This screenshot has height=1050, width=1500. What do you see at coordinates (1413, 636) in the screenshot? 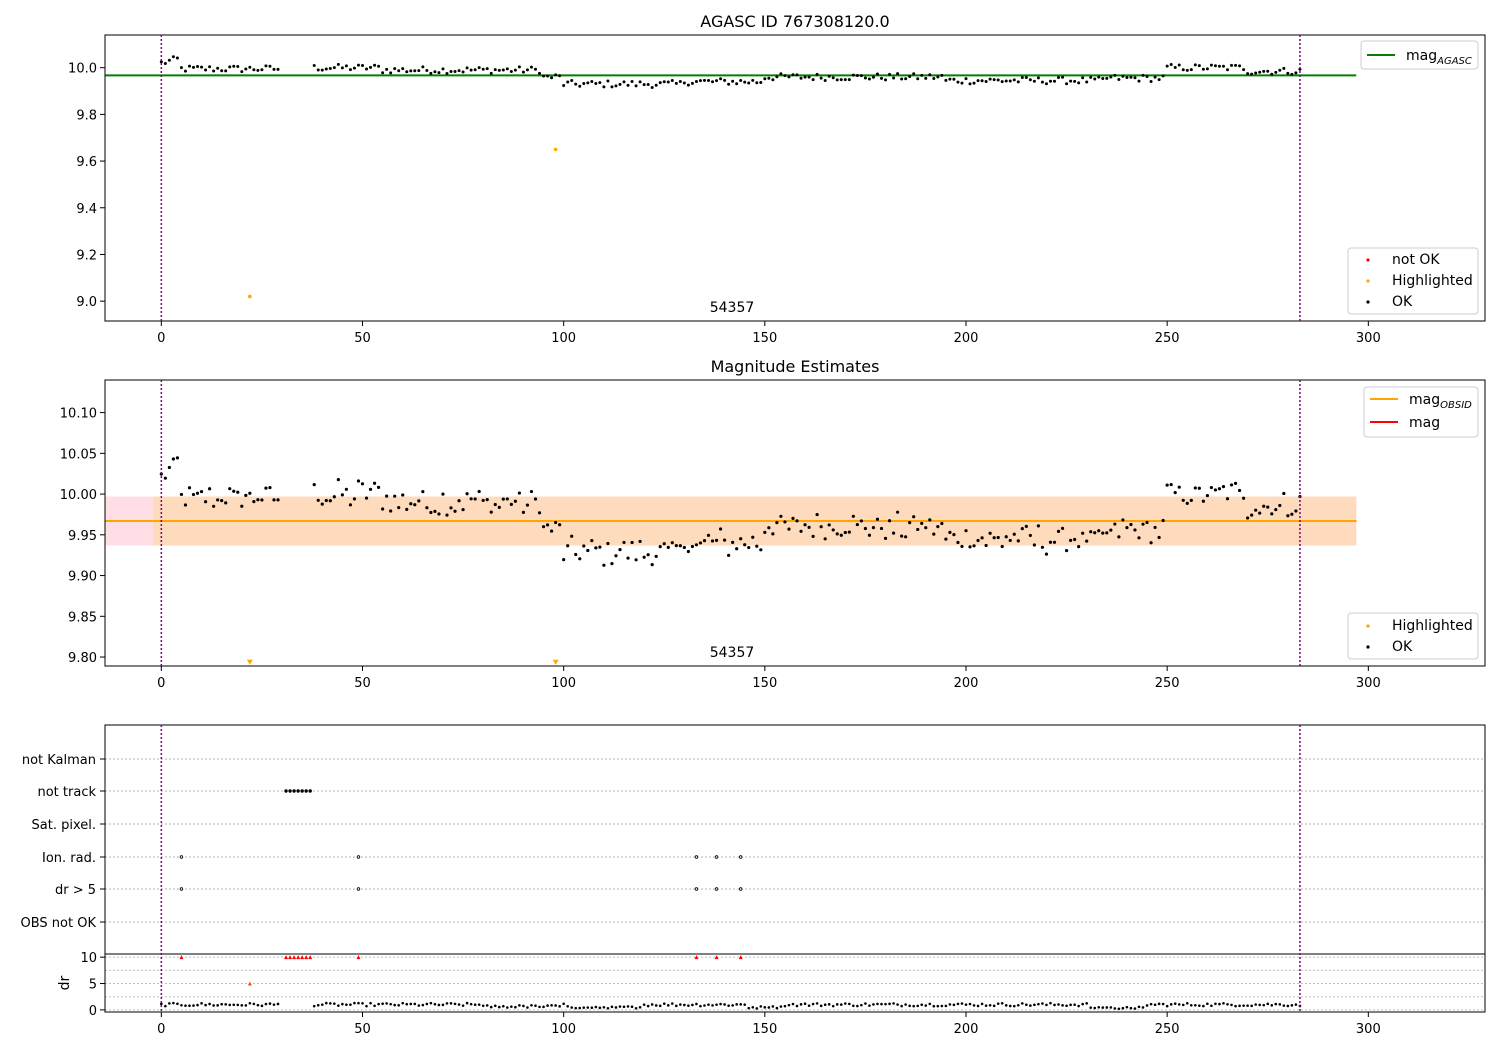
I see `p2-legend-bottom: Highlighted OK` at bounding box center [1413, 636].